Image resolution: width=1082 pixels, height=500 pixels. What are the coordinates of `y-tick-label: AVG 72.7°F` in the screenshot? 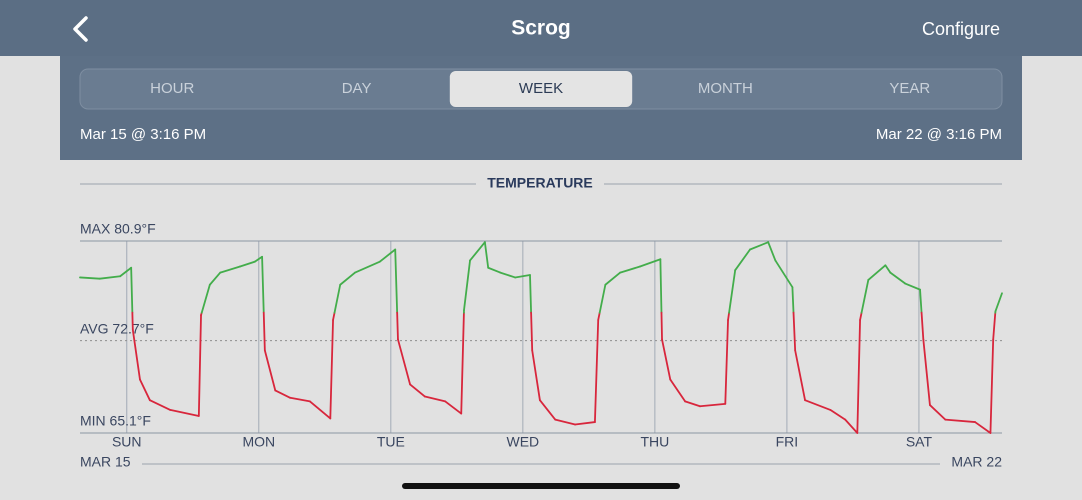 It's located at (117, 328).